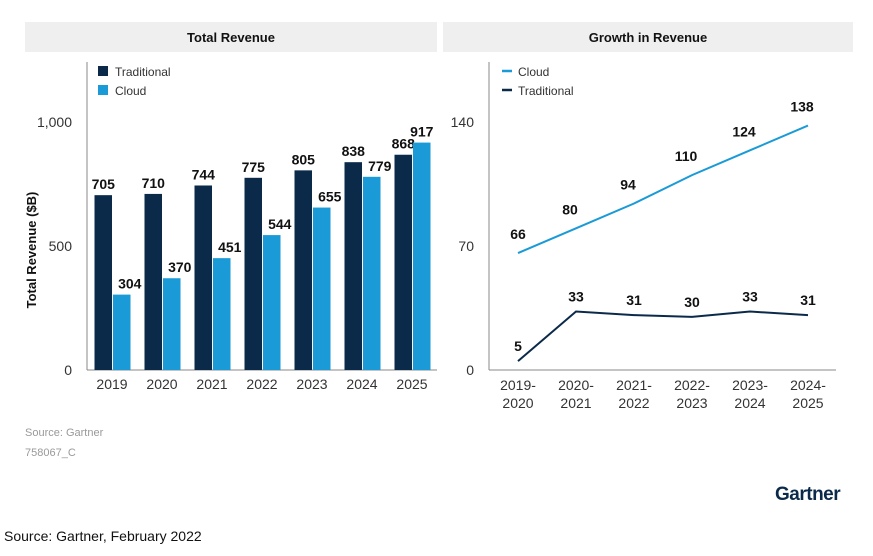 Image resolution: width=873 pixels, height=556 pixels. What do you see at coordinates (802, 107) in the screenshot?
I see `data-label: 138` at bounding box center [802, 107].